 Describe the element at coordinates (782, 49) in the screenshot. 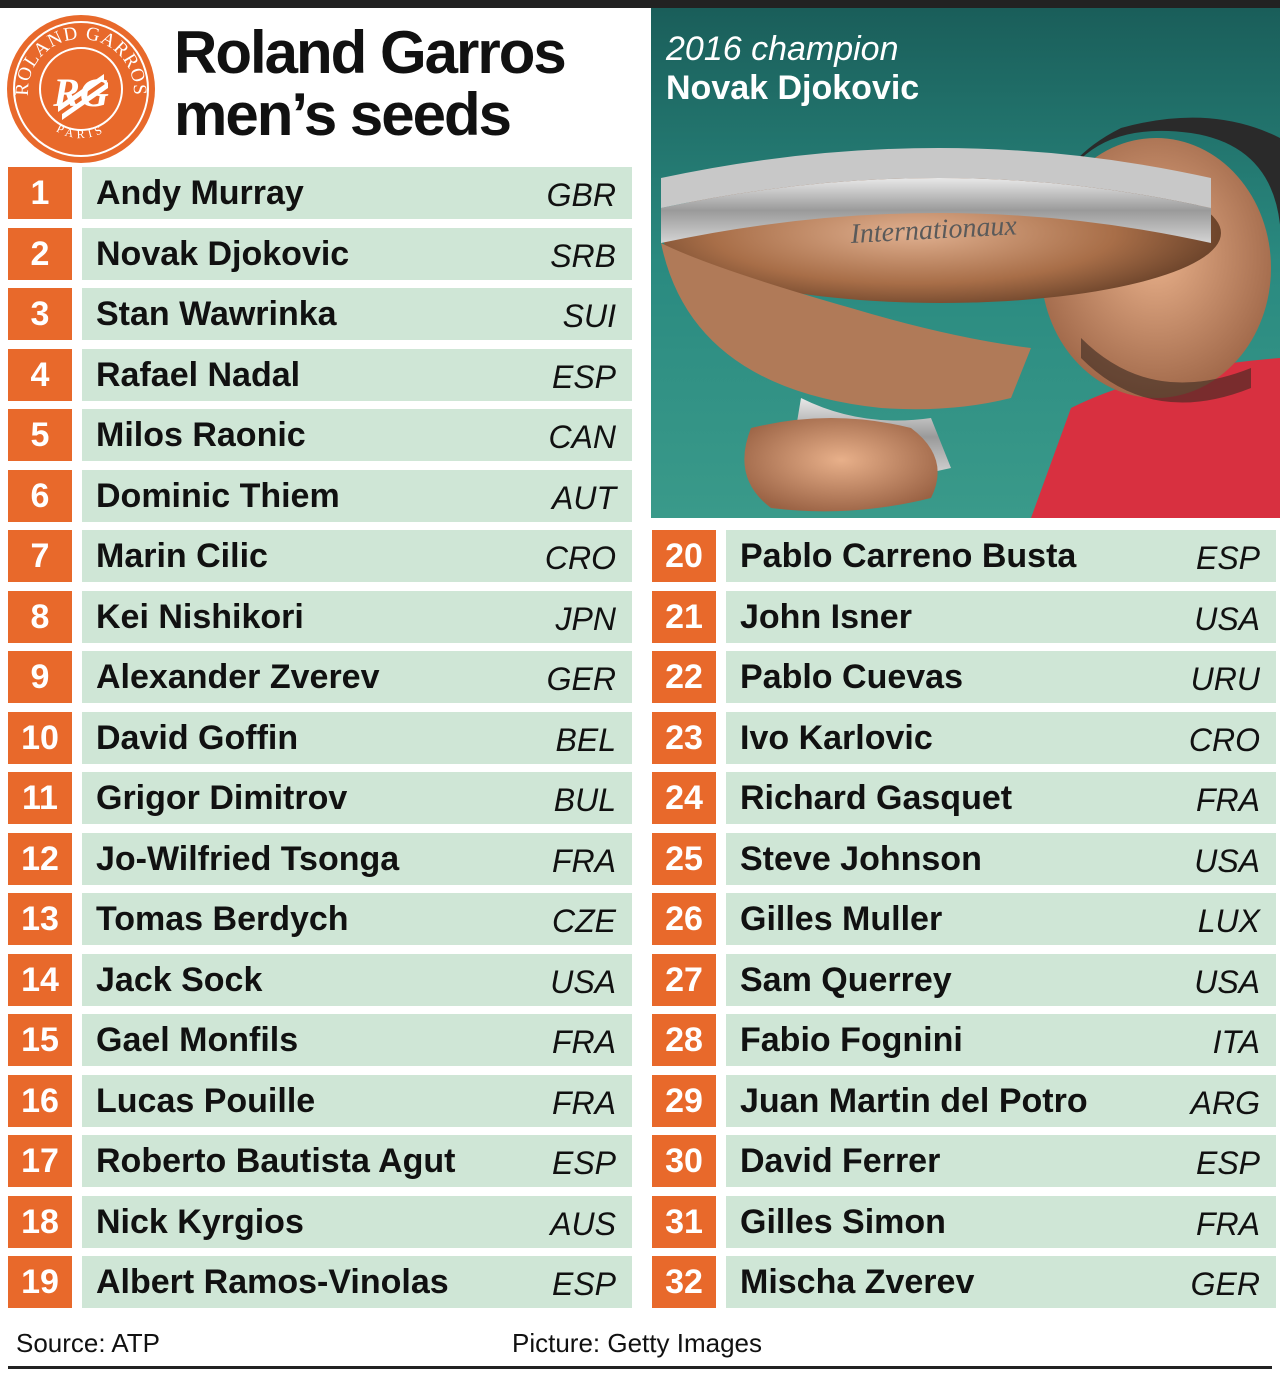

I see `caption-year: 2016 champion` at that location.